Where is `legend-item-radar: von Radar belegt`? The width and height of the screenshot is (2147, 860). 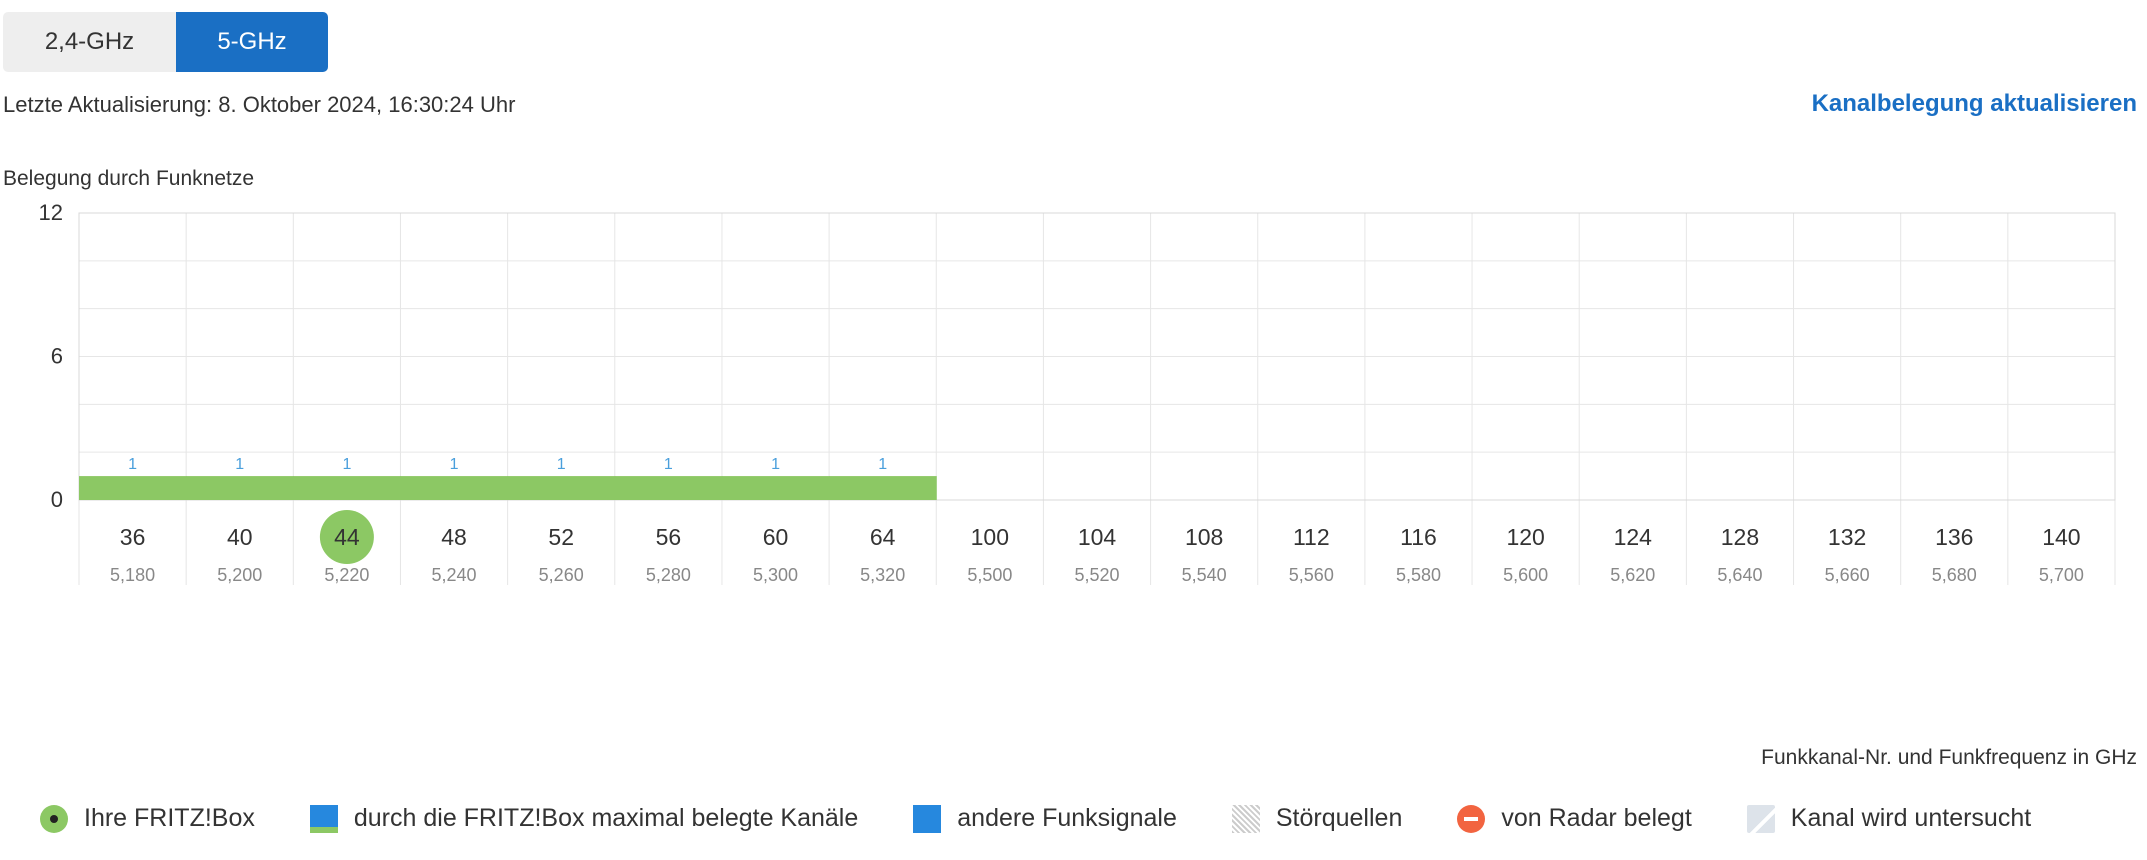
legend-item-radar: von Radar belegt is located at coordinates (1574, 818).